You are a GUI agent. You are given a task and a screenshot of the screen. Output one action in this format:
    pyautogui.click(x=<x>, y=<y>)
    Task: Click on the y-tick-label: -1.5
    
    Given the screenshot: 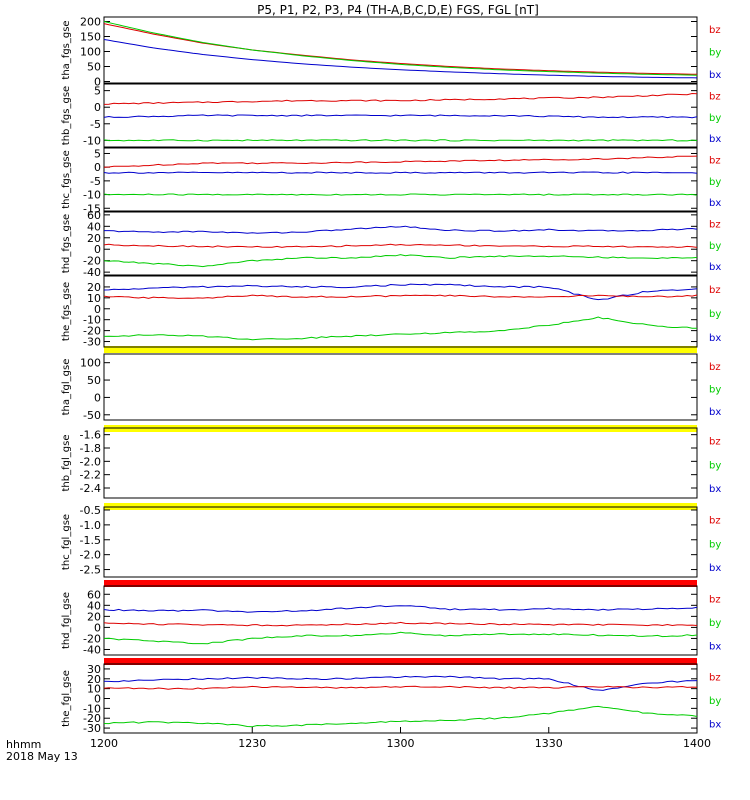 What is the action you would take?
    pyautogui.click(x=90, y=540)
    